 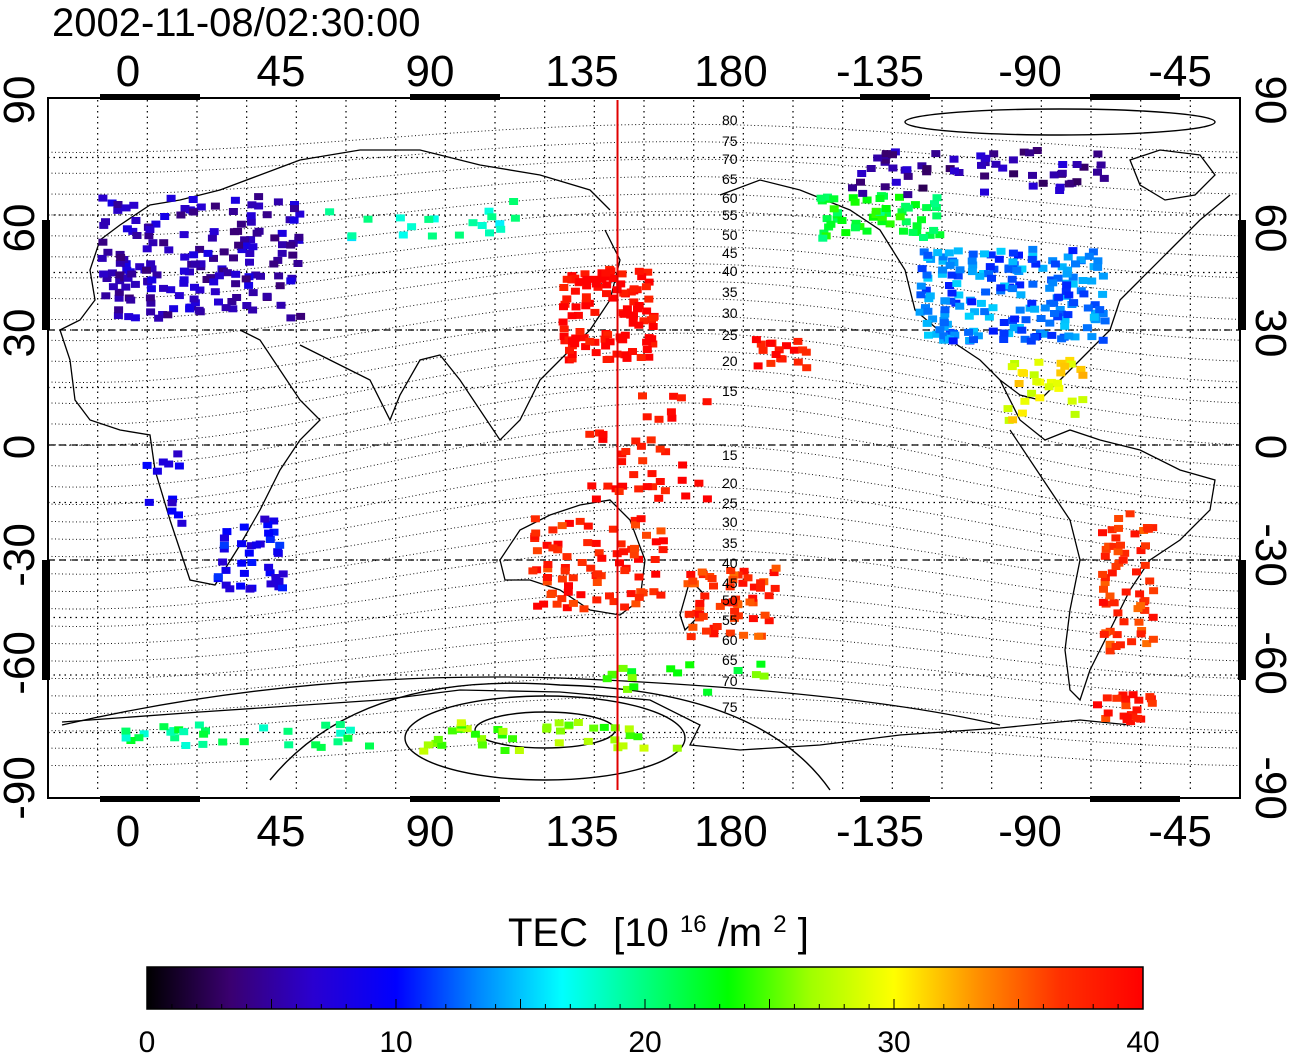 What do you see at coordinates (730, 179) in the screenshot?
I see `contour-label: 65` at bounding box center [730, 179].